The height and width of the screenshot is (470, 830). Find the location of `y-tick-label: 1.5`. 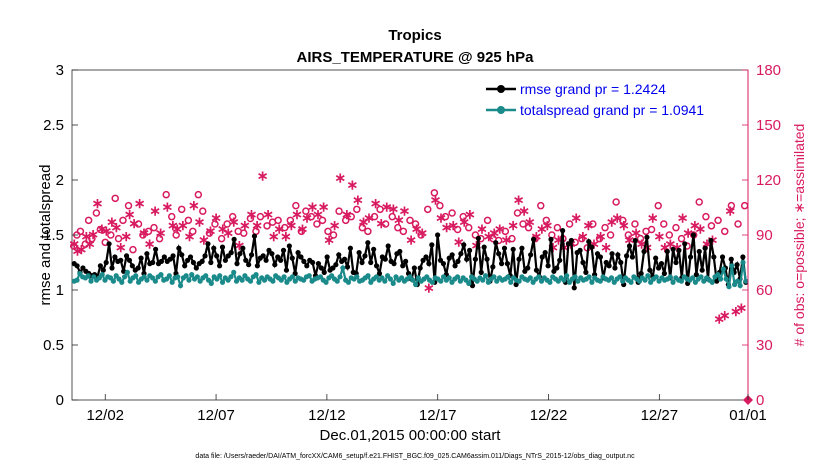

y-tick-label: 1.5 is located at coordinates (53, 235).